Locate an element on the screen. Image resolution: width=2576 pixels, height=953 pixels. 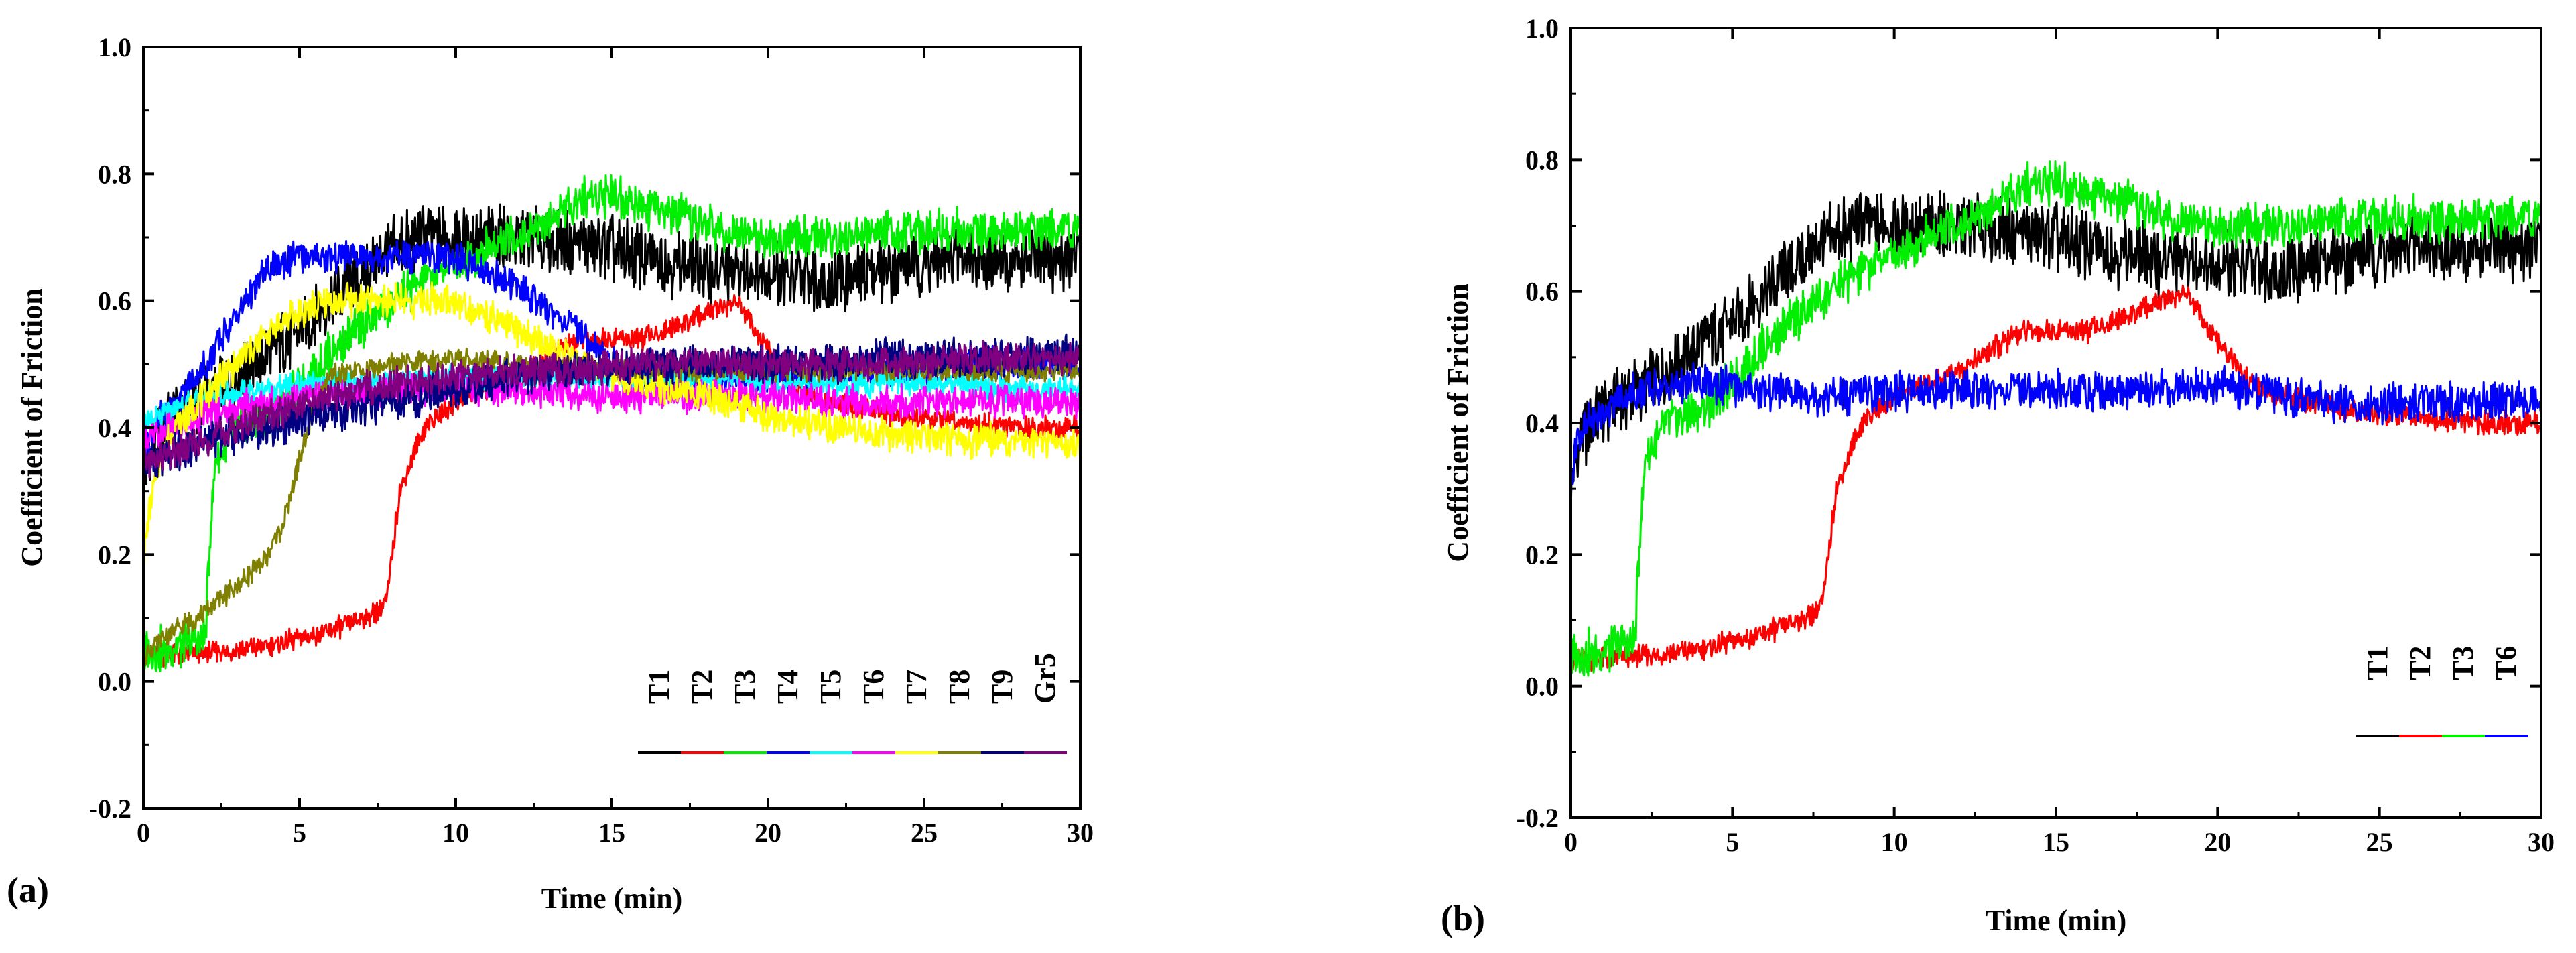
legend-label-gr5: Gr5 is located at coordinates (1045, 678).